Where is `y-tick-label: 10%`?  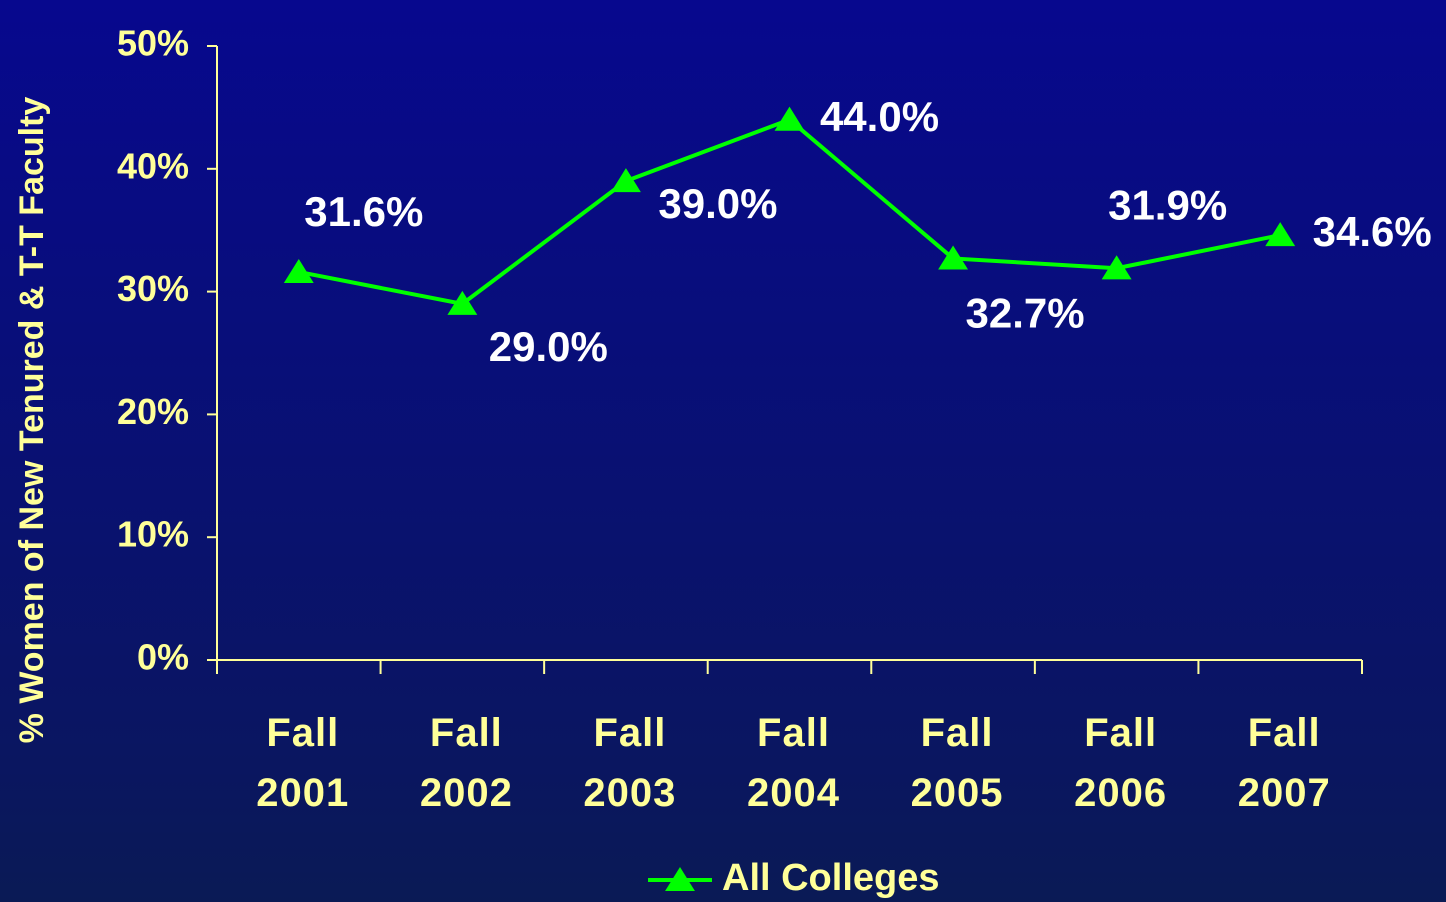 y-tick-label: 10% is located at coordinates (153, 534).